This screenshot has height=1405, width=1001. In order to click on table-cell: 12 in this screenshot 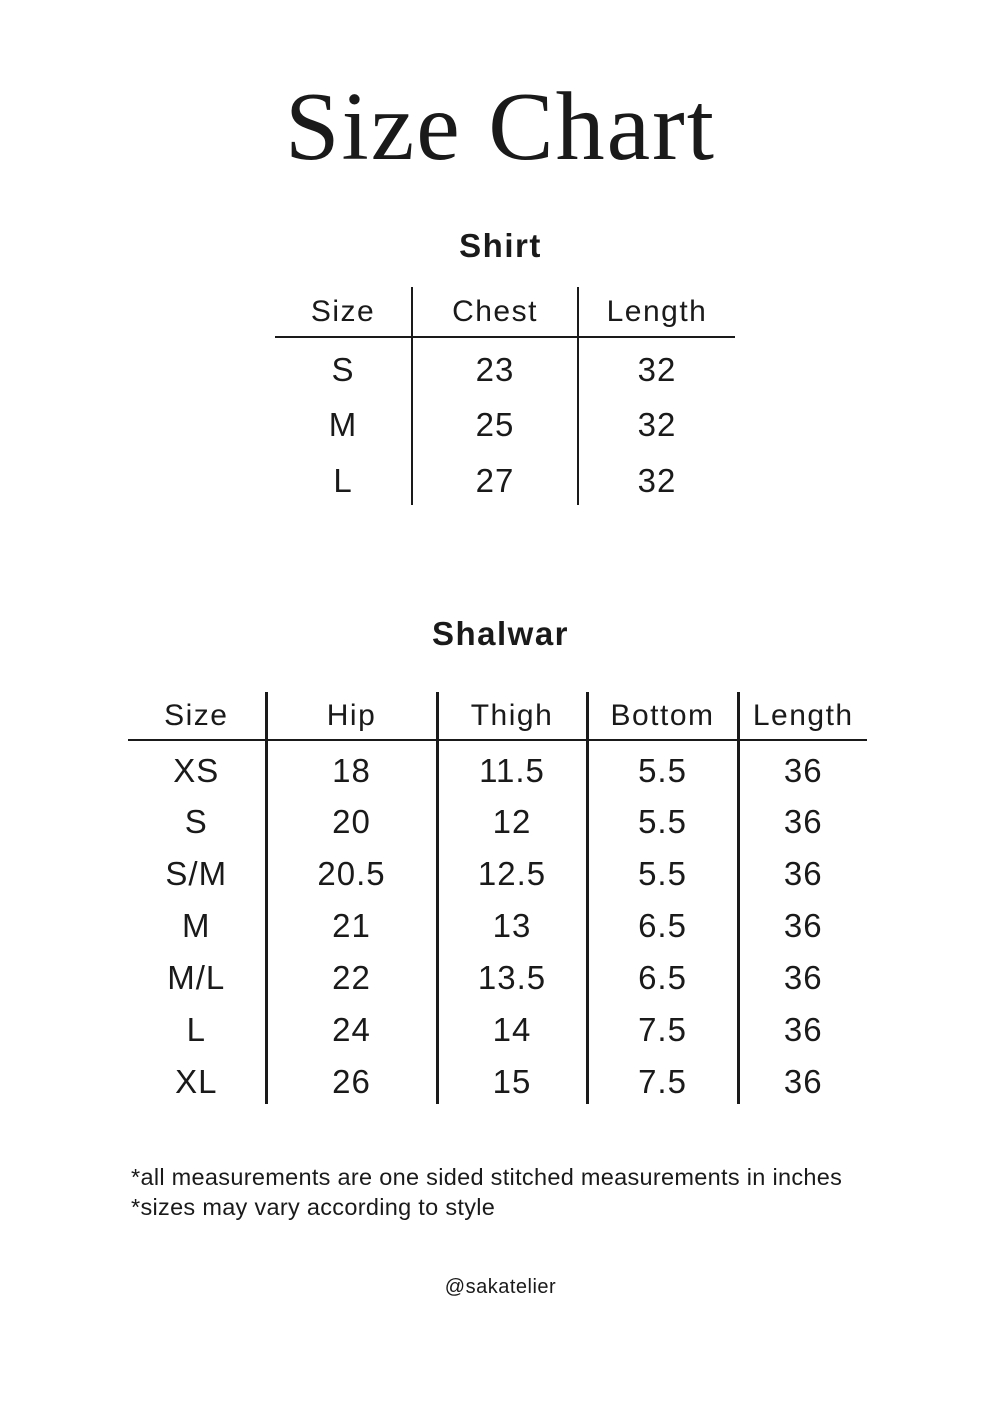, I will do `click(513, 818)`.